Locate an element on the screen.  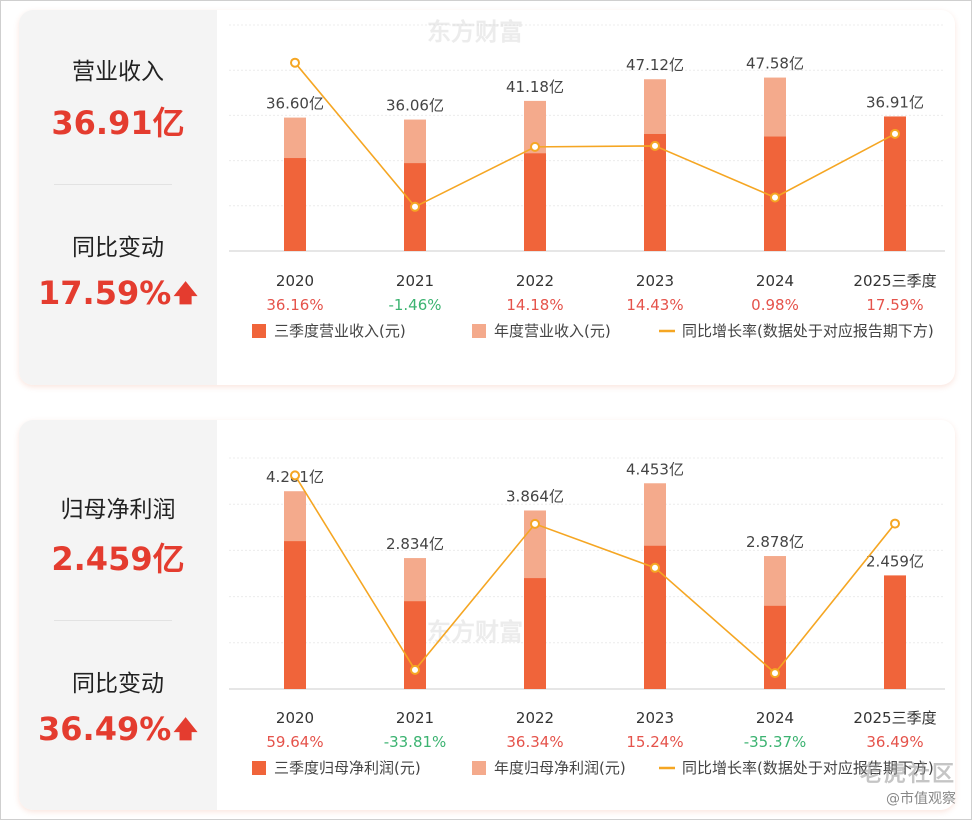
bar-value-label: 3.864亿 is located at coordinates (535, 496).